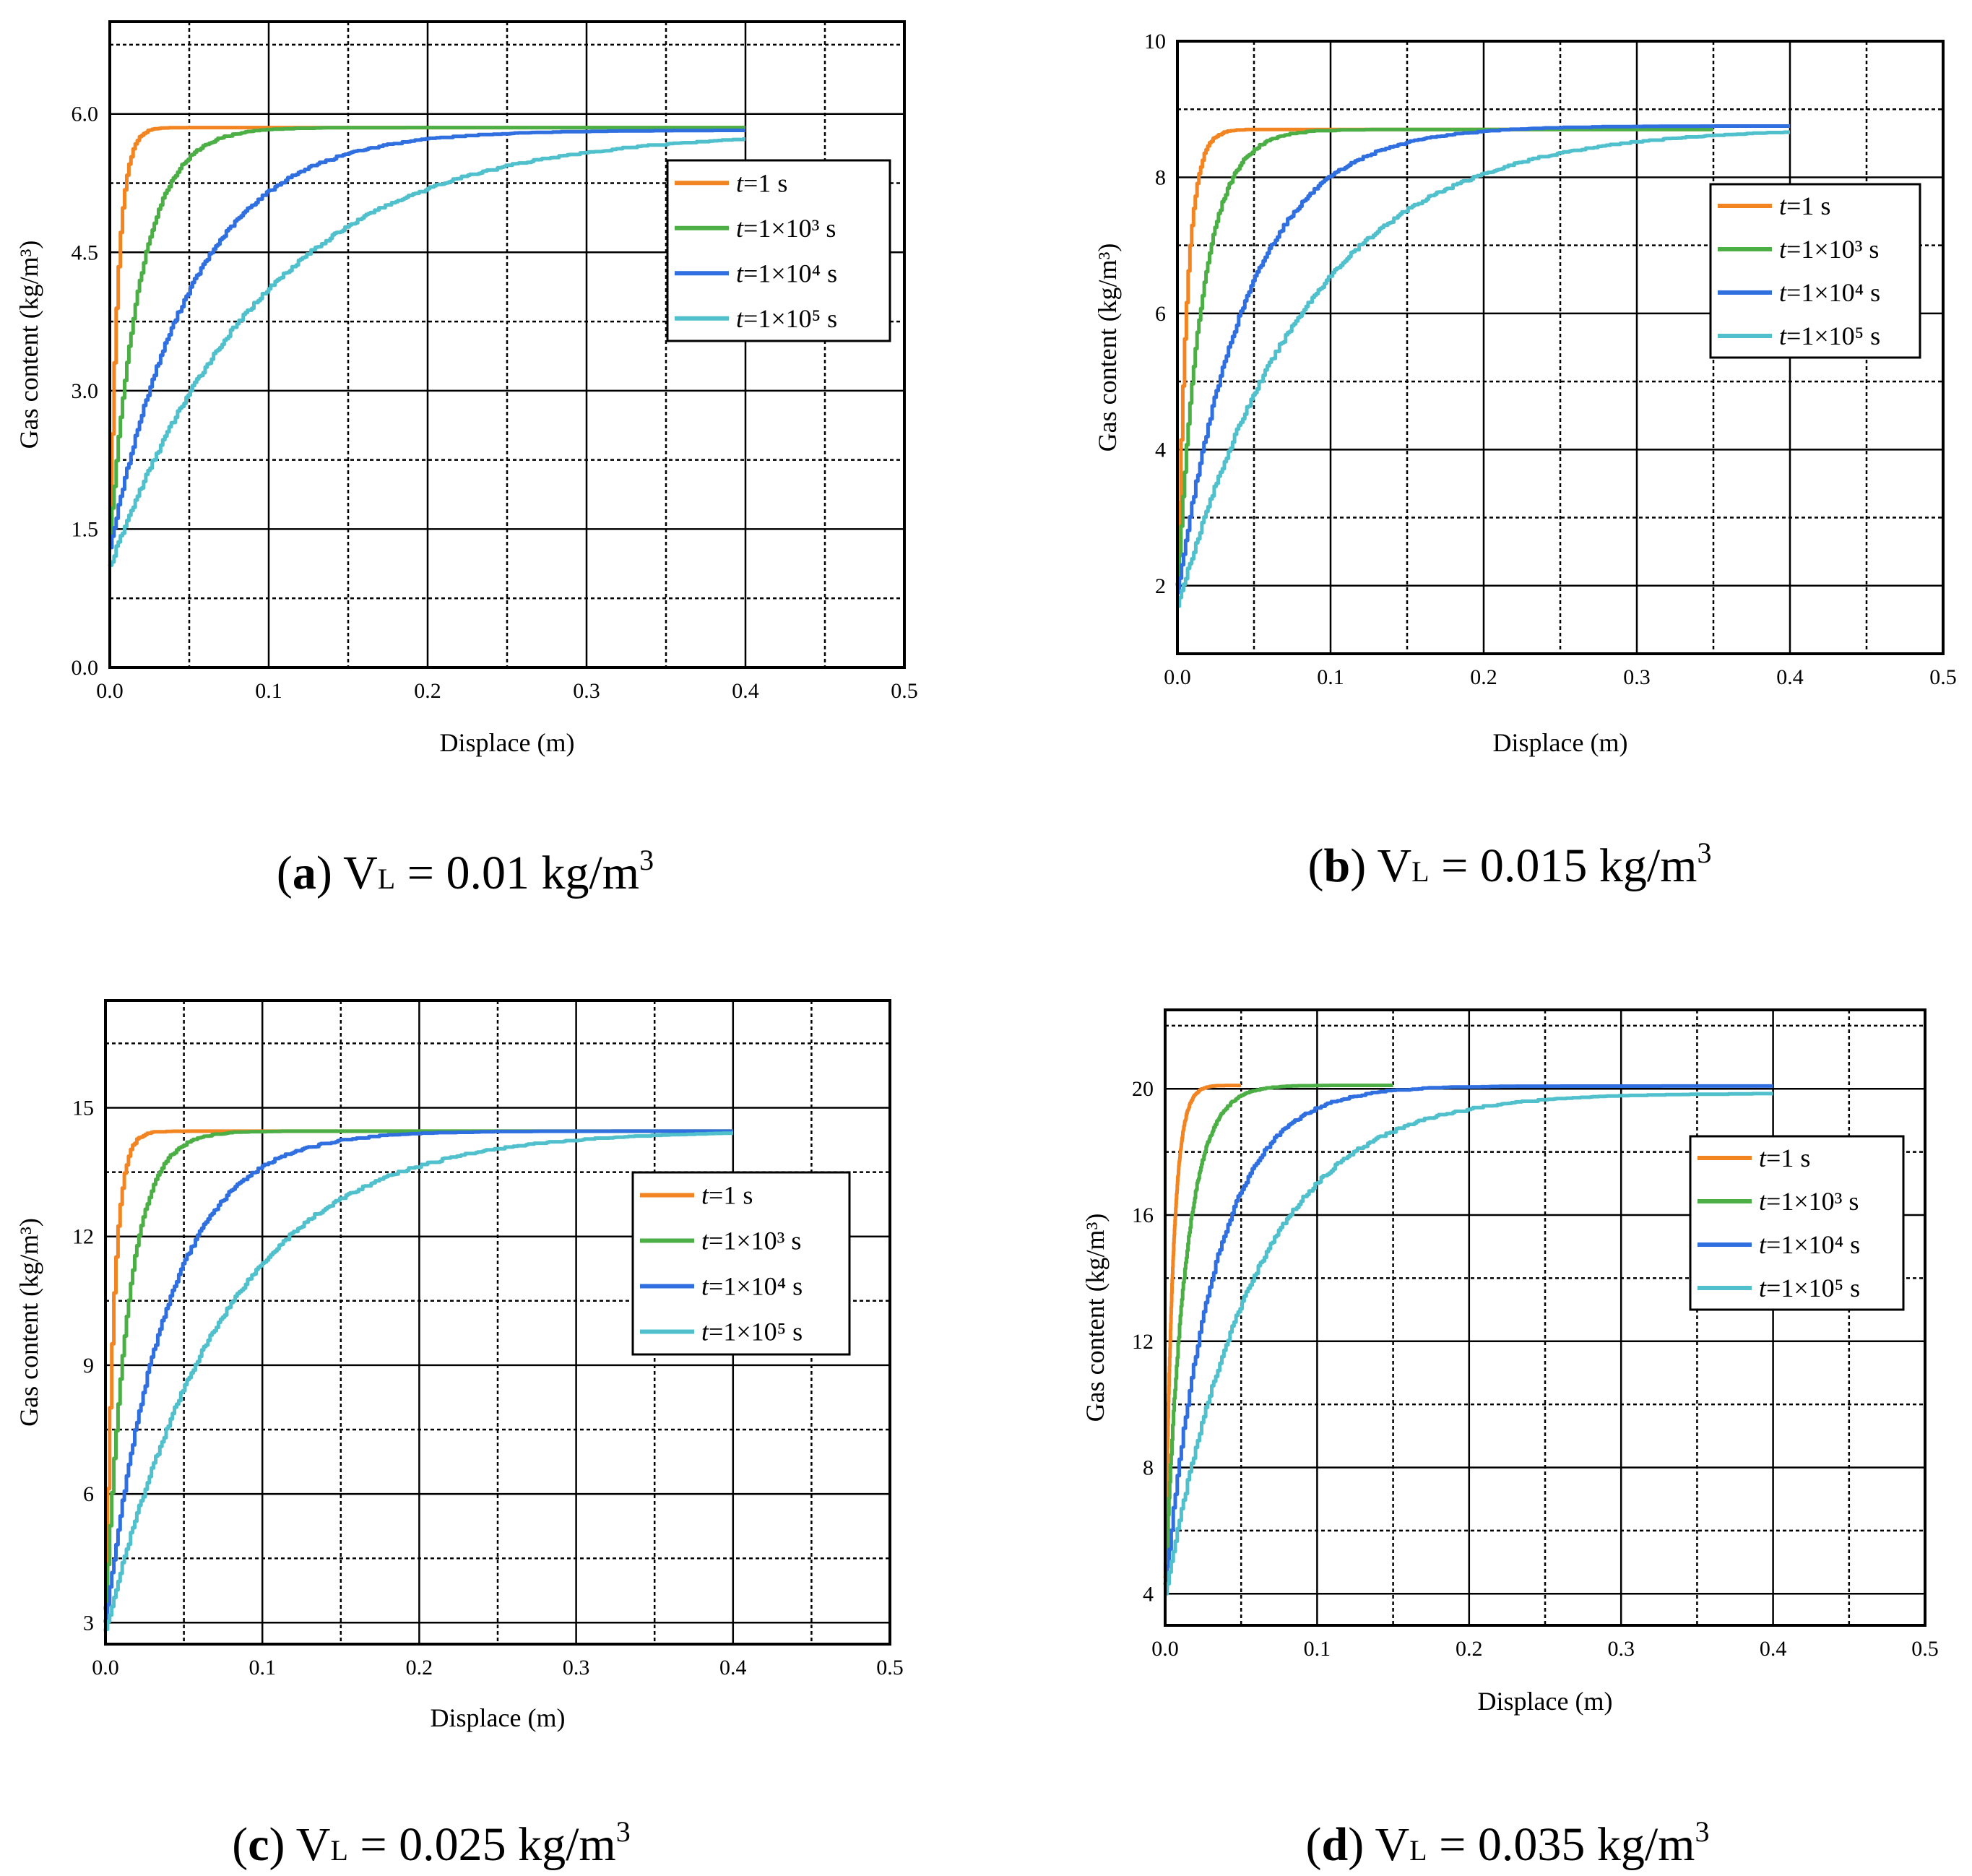 This screenshot has width=1972, height=1876. I want to click on y-tick-label: 15, so click(83, 1108).